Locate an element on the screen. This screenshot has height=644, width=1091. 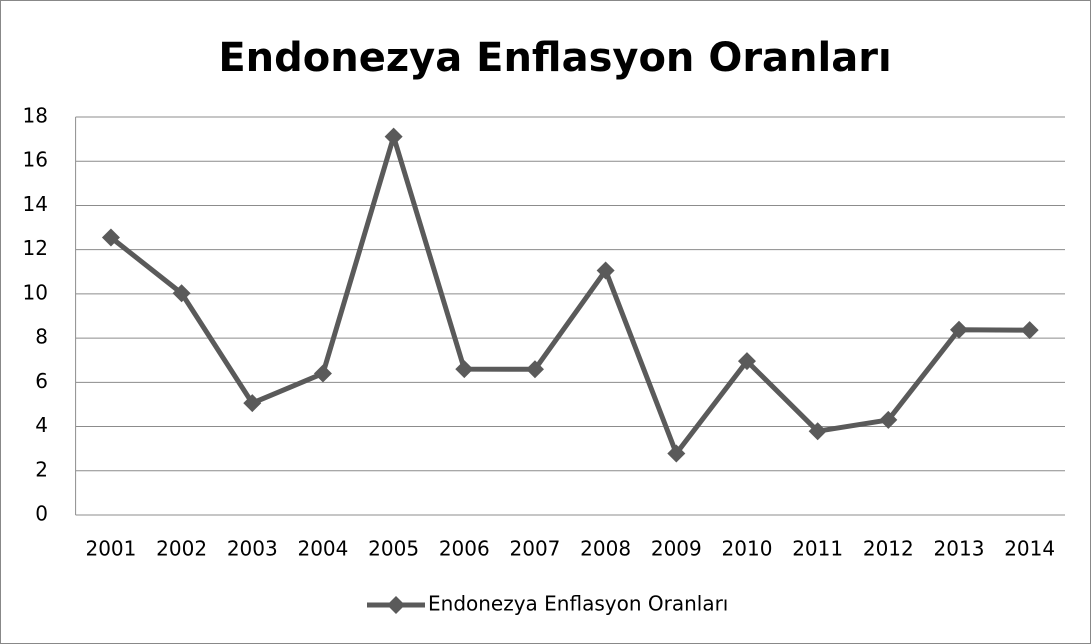
x-tick-label: 2014 is located at coordinates (1029, 549).